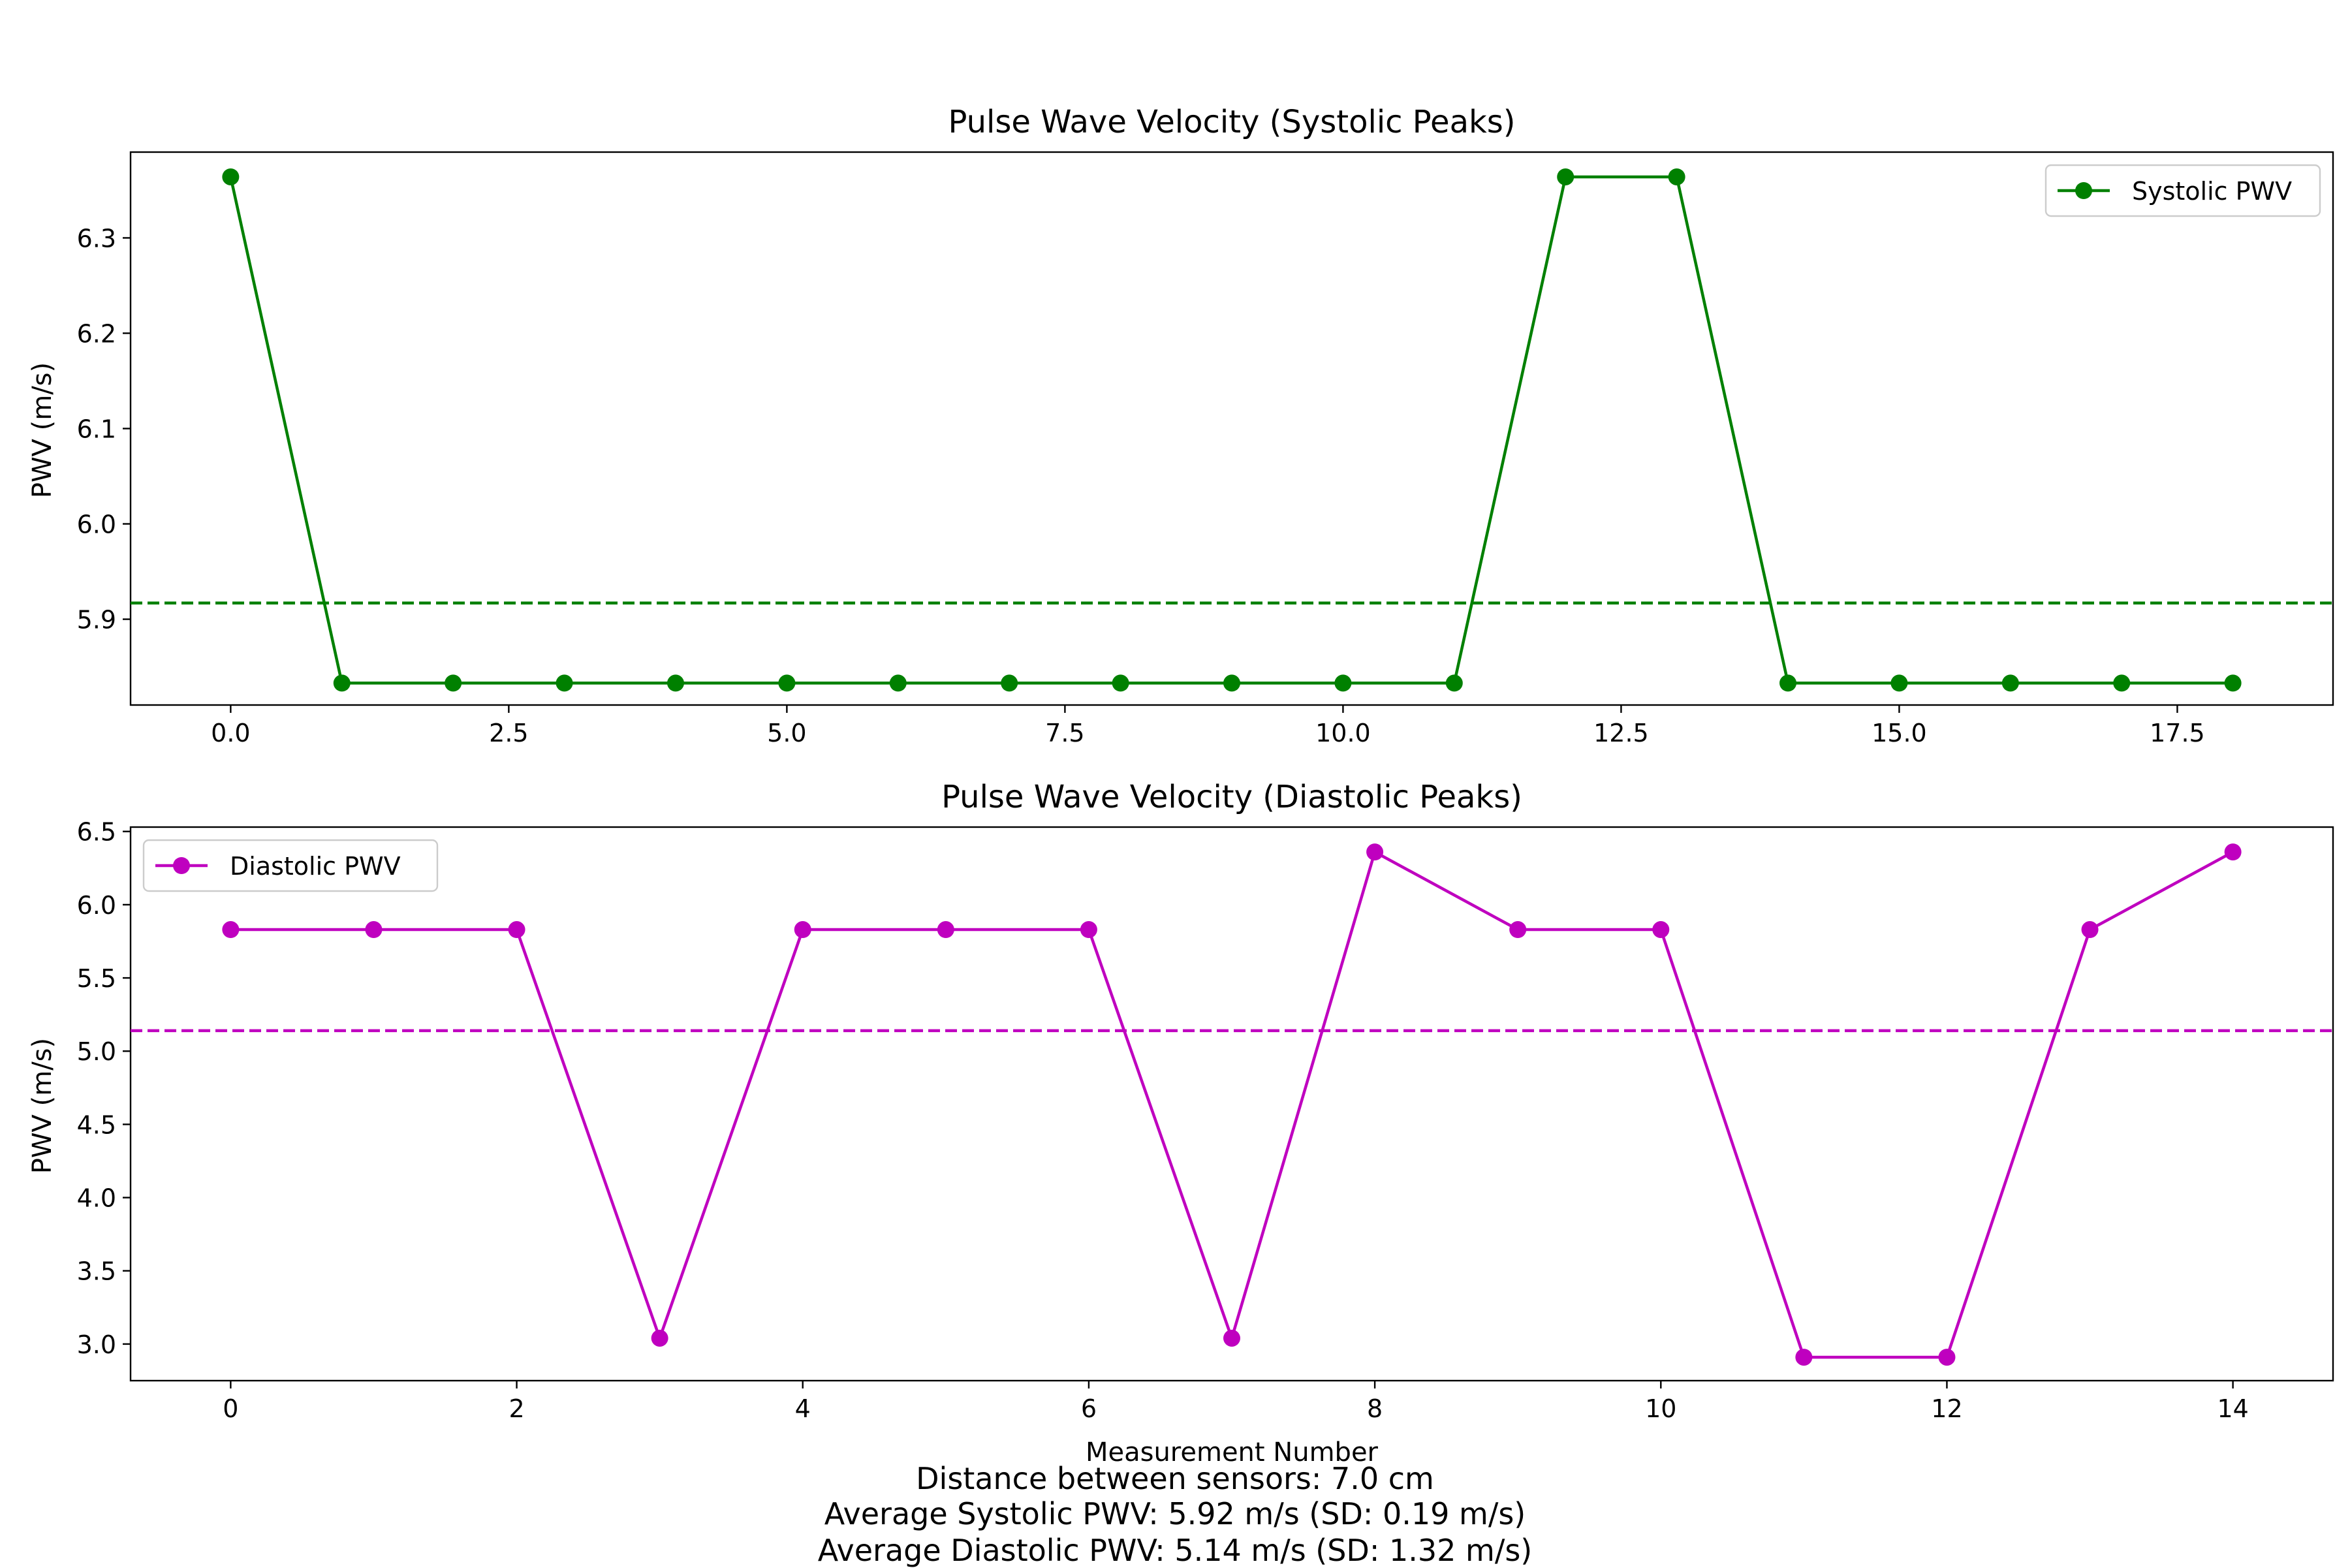 The image size is (2350, 1568). Describe the element at coordinates (2212, 192) in the screenshot. I see `systolic-legend-label: Systolic PWV` at that location.